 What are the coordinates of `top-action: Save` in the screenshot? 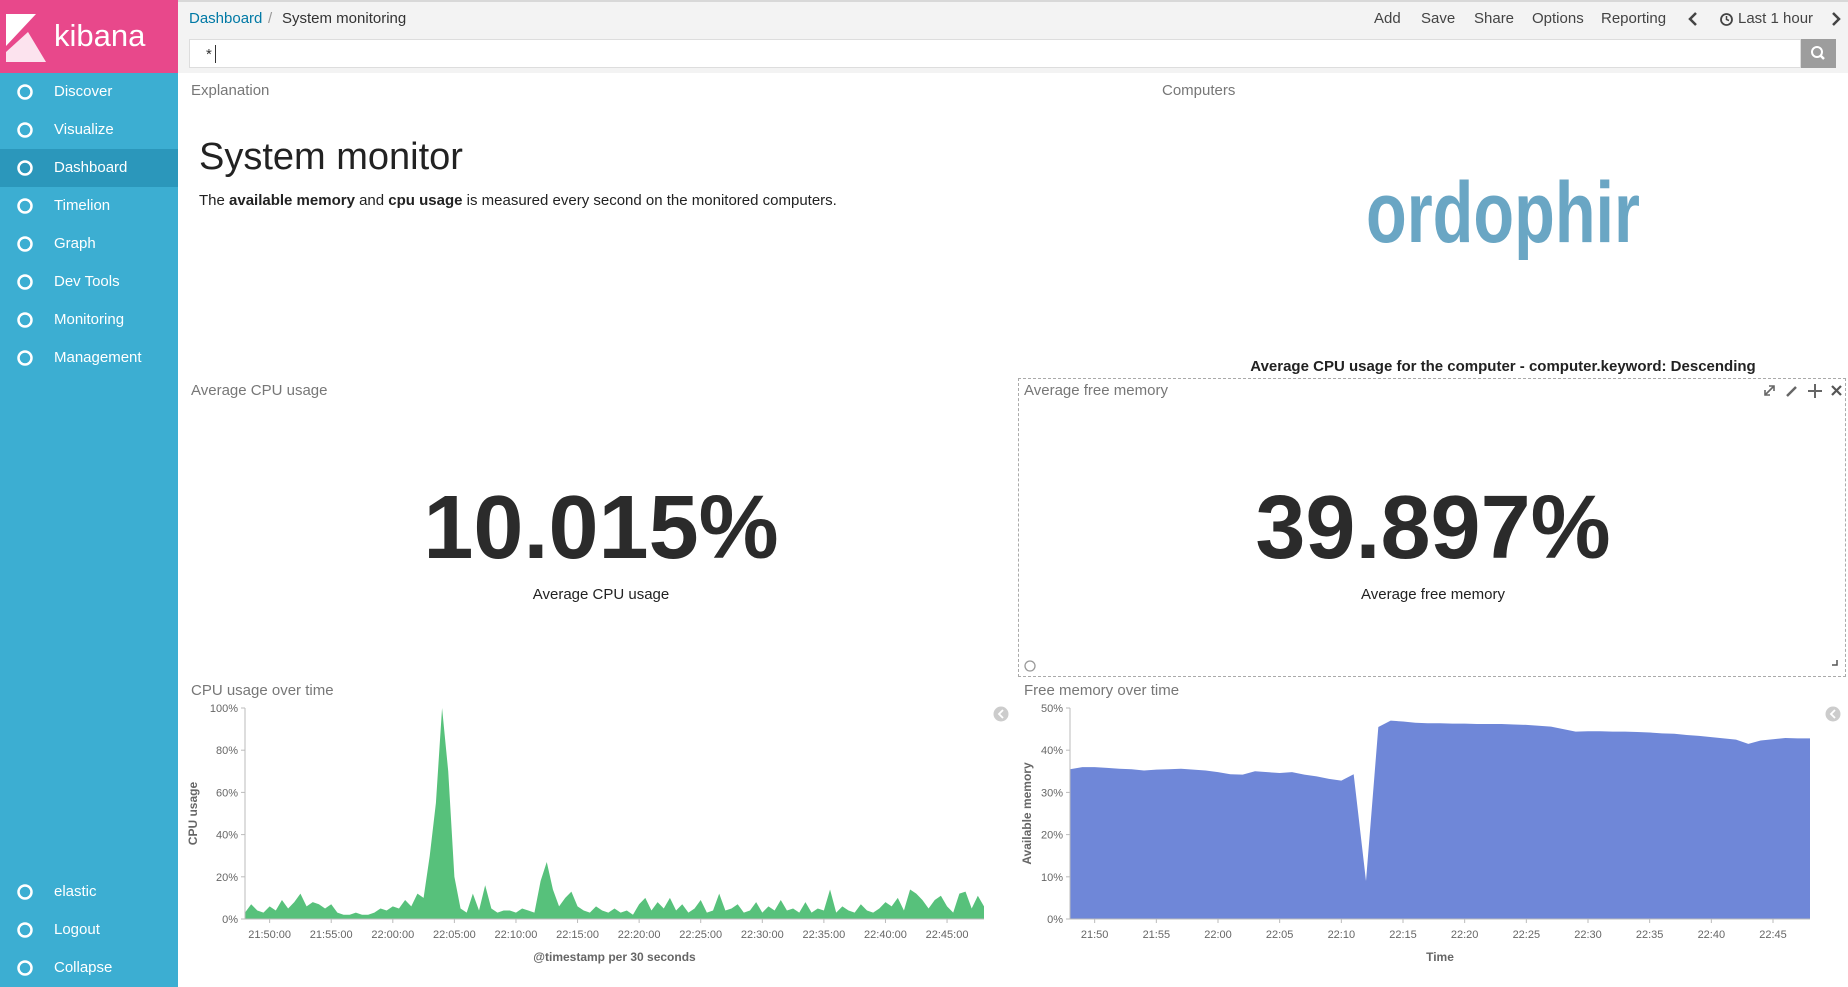 It's located at (1438, 18).